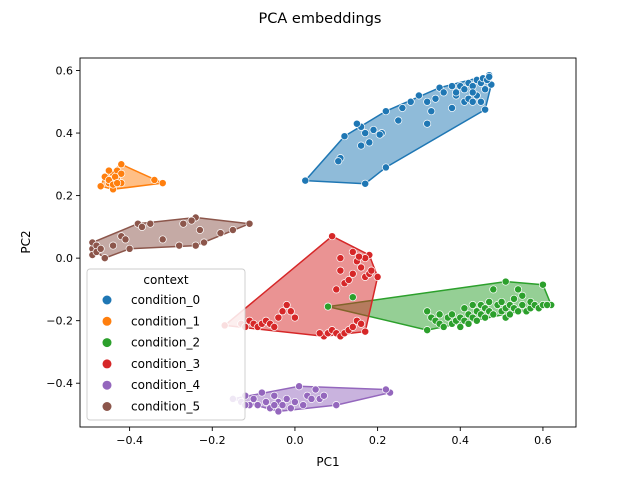 This screenshot has width=640, height=480. I want to click on x-tick-label: 0.6, so click(543, 440).